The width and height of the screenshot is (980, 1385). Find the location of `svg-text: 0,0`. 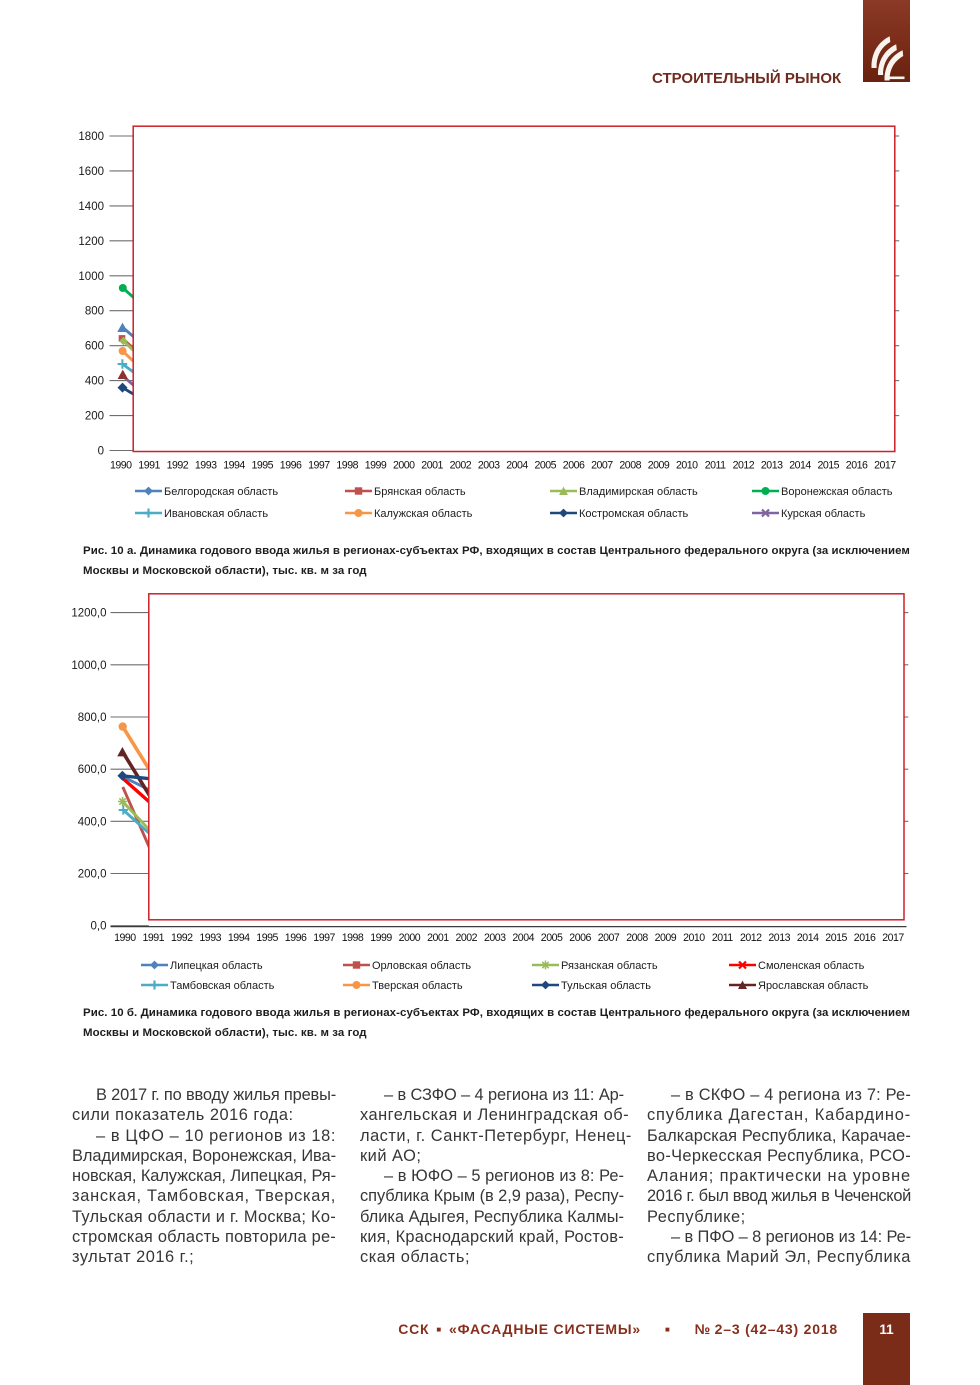

svg-text: 0,0 is located at coordinates (99, 927).